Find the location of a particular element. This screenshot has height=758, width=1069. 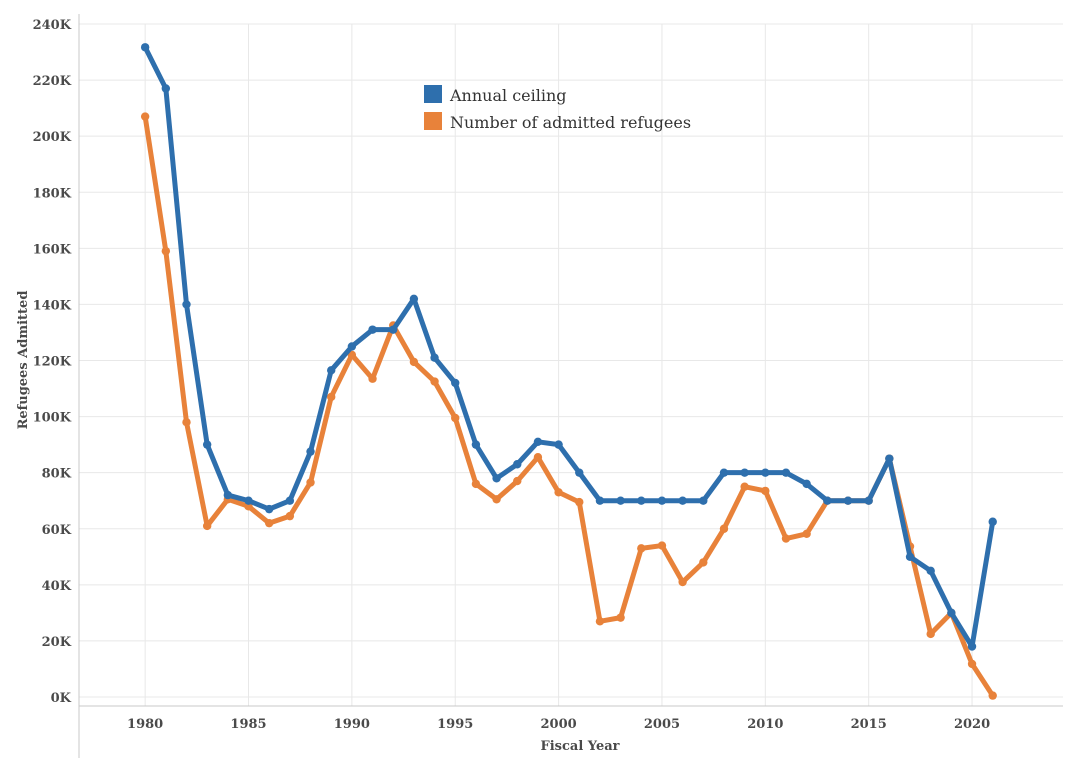

x-axis-title: Fiscal Year is located at coordinates (580, 746).